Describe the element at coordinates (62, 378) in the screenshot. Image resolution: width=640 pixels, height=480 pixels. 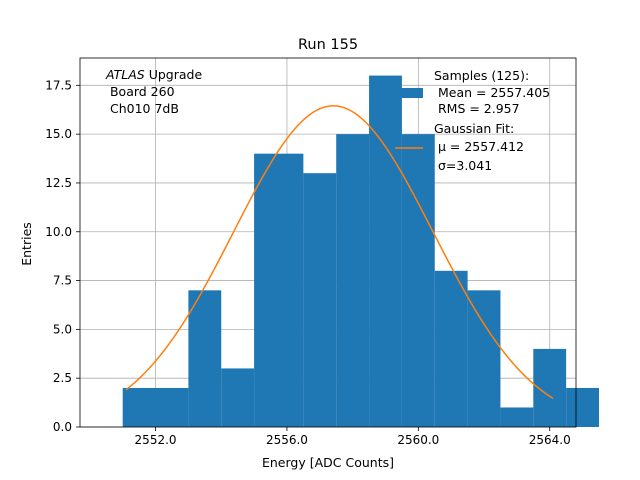
I see `y-tick-label: 2.5` at that location.